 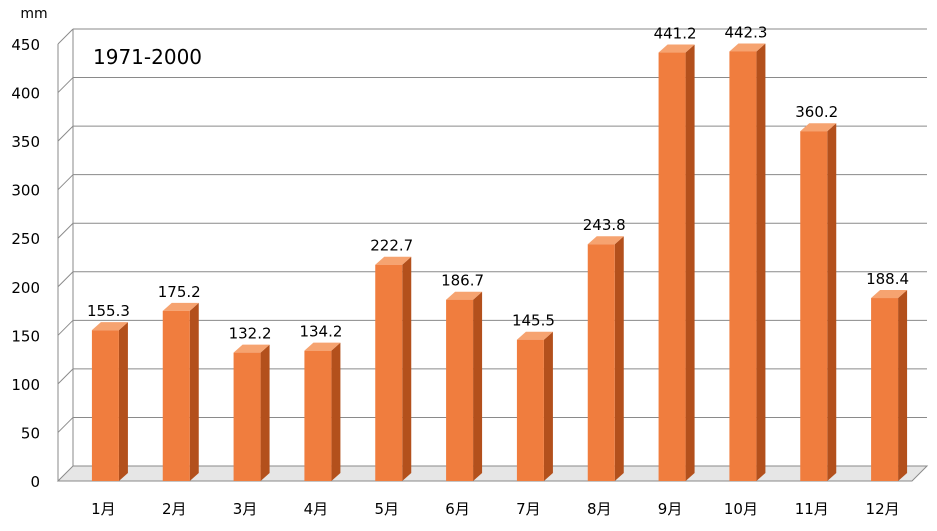 I want to click on x-tick-label: 10月, so click(x=741, y=509).